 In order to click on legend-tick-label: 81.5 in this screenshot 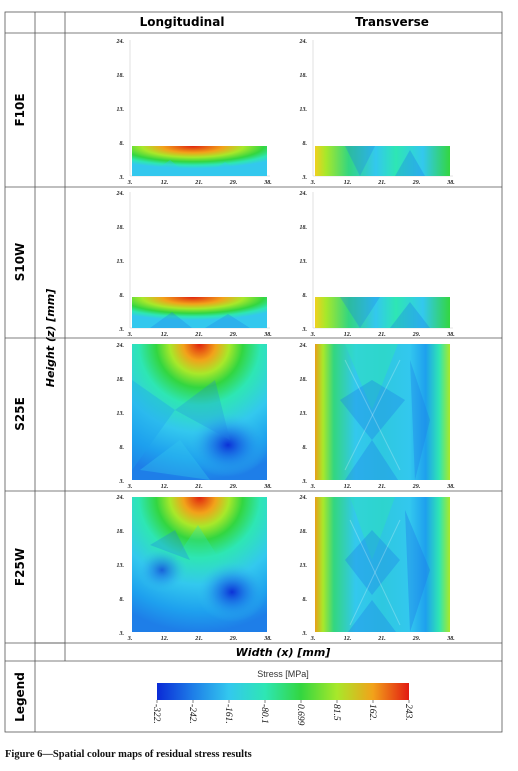, I will do `click(336, 712)`.